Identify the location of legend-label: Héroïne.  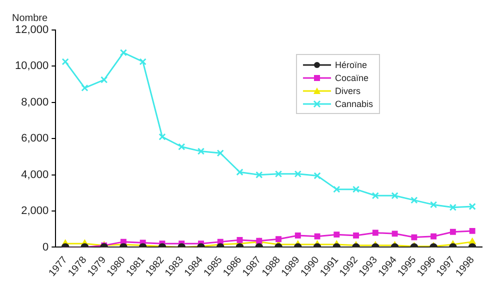
(350, 65).